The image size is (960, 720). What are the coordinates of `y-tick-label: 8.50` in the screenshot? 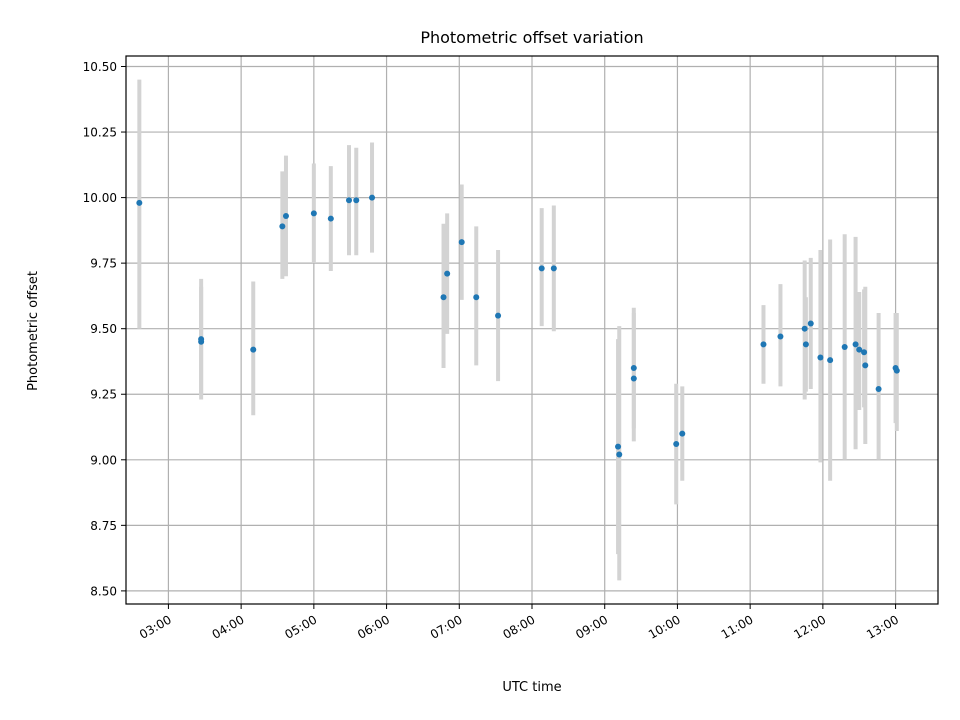 It's located at (103, 591).